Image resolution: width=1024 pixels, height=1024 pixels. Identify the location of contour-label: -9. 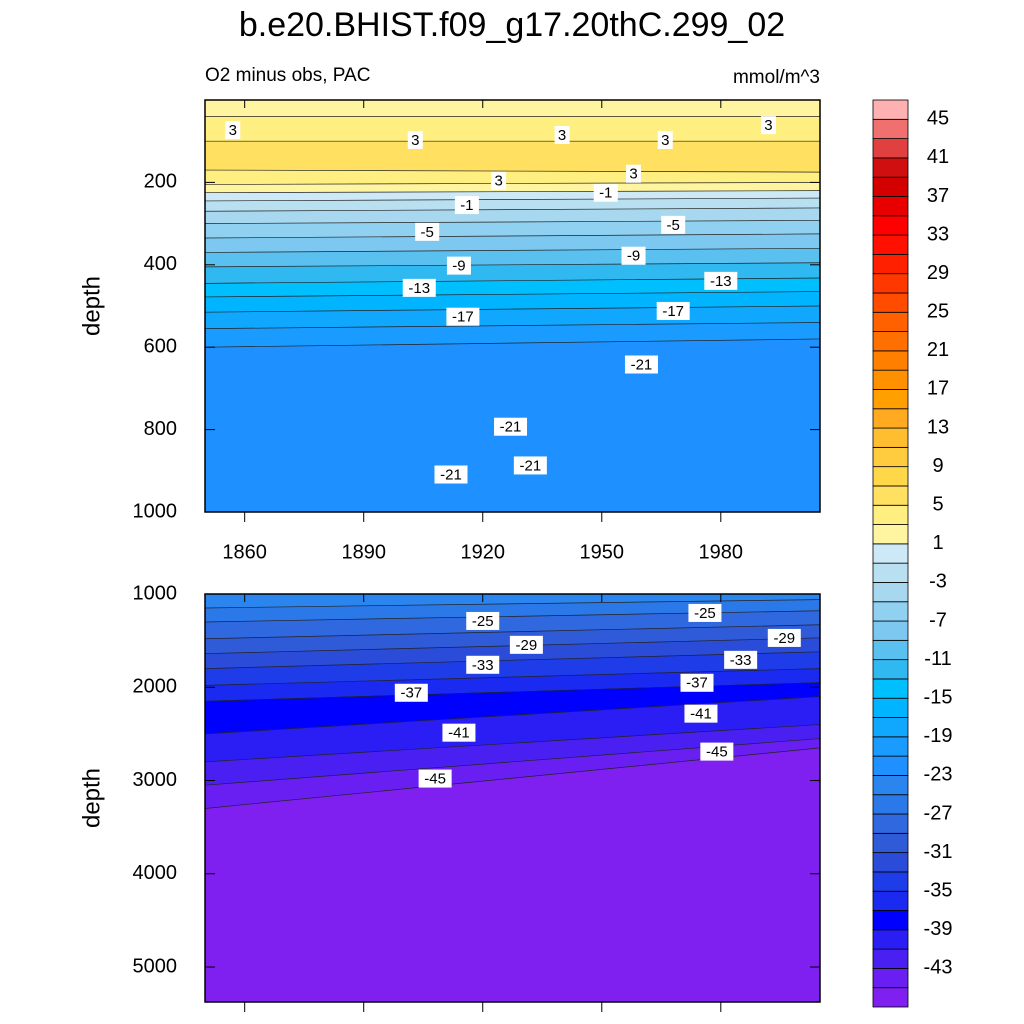
(458, 266).